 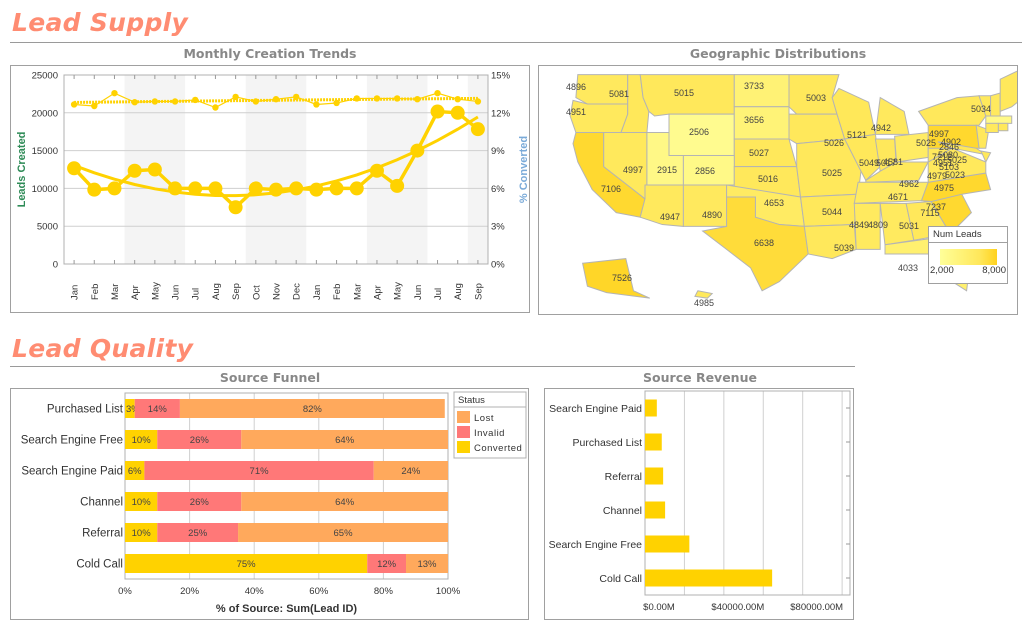 I want to click on state-ct, so click(x=992, y=128).